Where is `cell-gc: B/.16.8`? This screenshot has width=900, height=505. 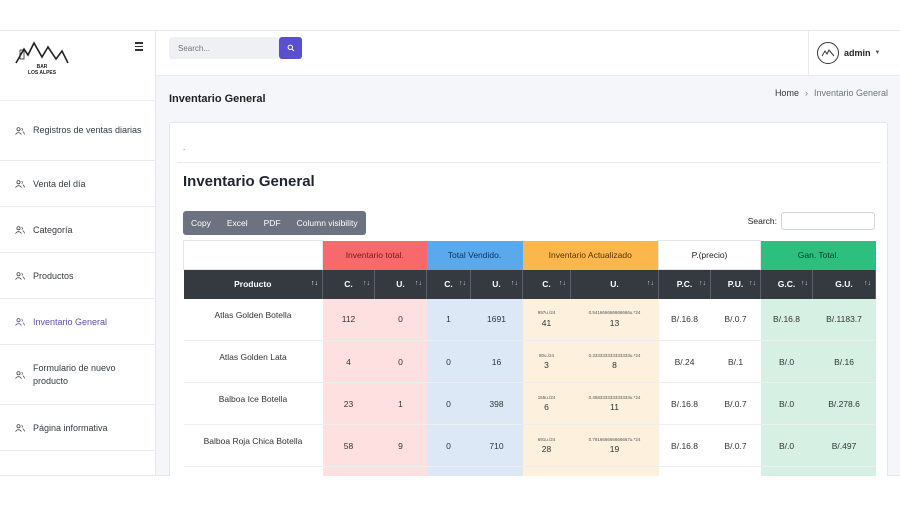 cell-gc: B/.16.8 is located at coordinates (786, 319).